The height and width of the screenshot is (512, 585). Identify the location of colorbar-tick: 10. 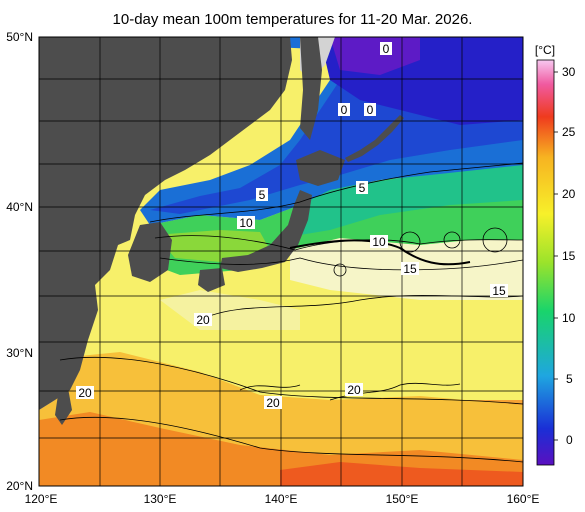
(569, 318).